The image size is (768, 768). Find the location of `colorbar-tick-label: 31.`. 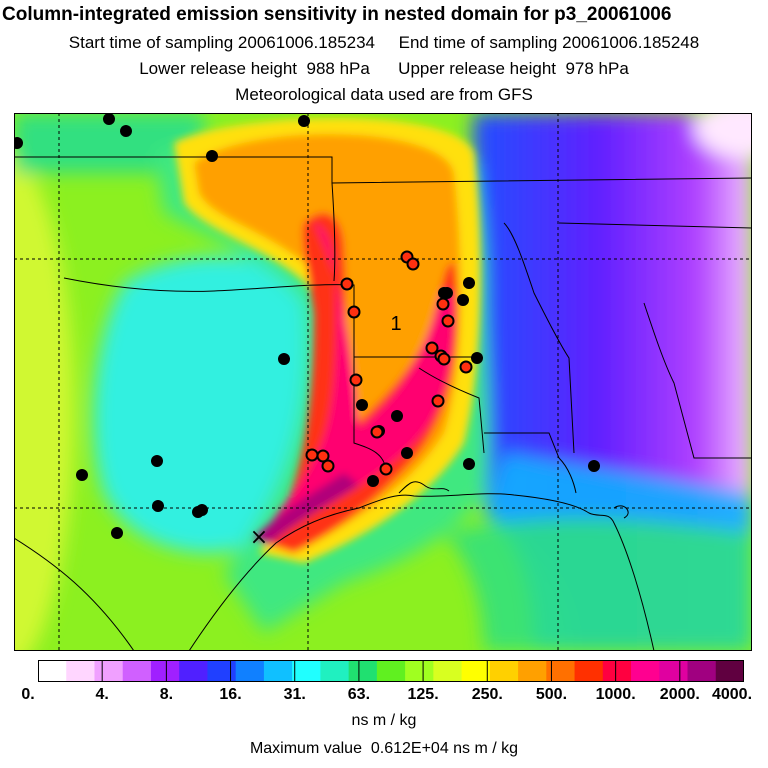

colorbar-tick-label: 31. is located at coordinates (294, 694).